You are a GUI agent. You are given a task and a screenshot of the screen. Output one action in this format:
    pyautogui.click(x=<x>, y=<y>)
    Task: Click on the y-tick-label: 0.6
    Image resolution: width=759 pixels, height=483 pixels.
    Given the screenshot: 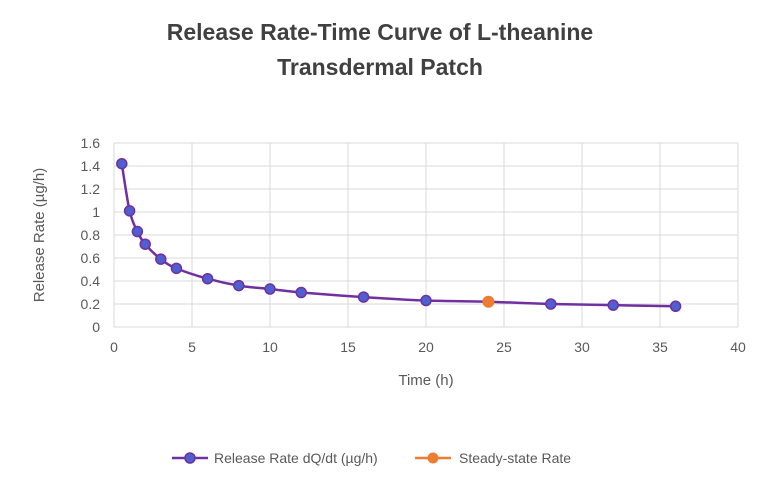 What is the action you would take?
    pyautogui.click(x=91, y=258)
    